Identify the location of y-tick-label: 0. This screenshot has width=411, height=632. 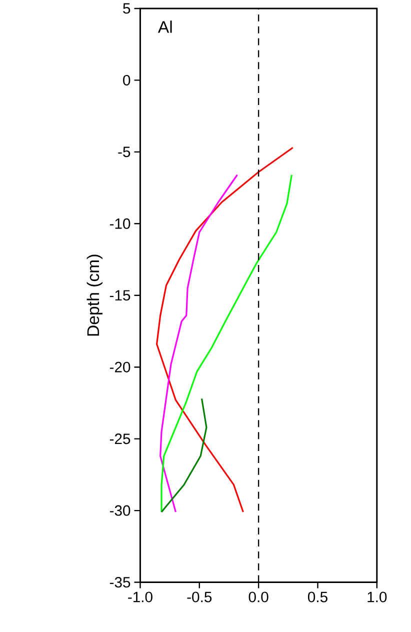
(126, 80).